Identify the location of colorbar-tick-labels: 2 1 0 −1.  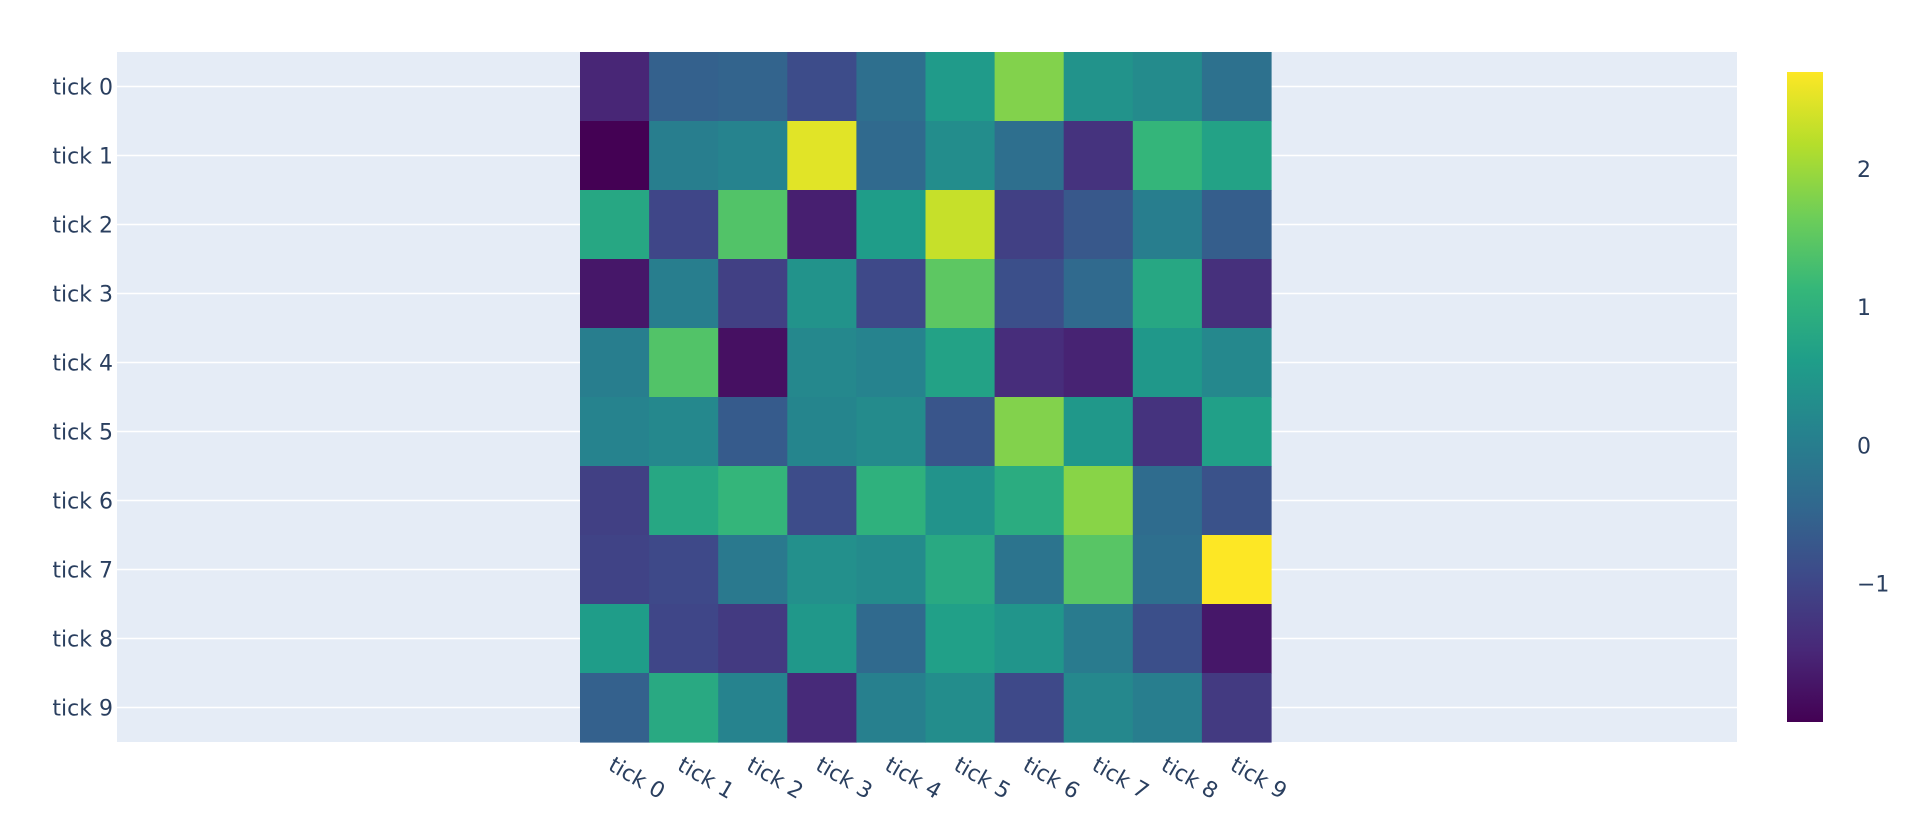
(1873, 378).